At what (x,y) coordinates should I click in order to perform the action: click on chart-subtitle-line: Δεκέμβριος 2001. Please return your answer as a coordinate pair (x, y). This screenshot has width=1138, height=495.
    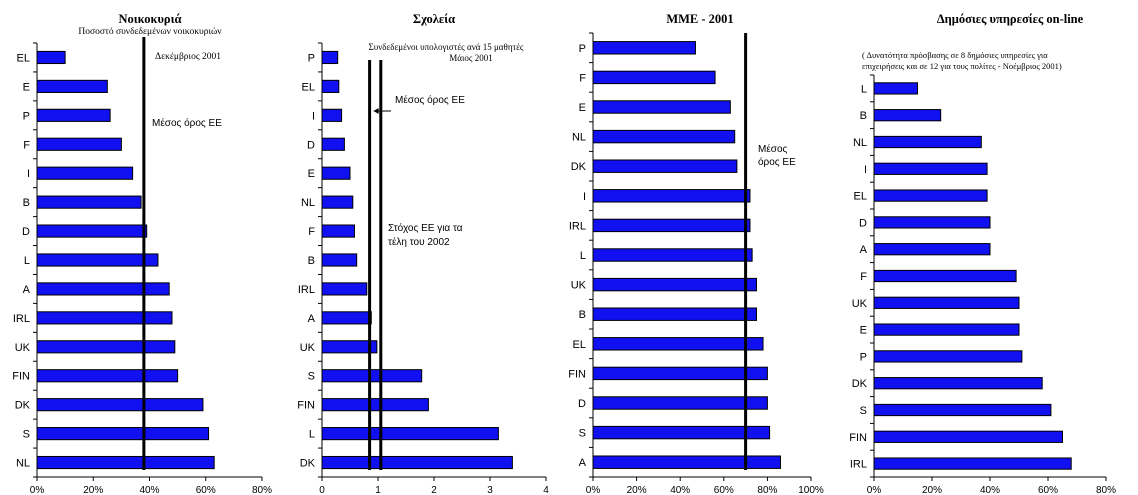
    Looking at the image, I should click on (188, 57).